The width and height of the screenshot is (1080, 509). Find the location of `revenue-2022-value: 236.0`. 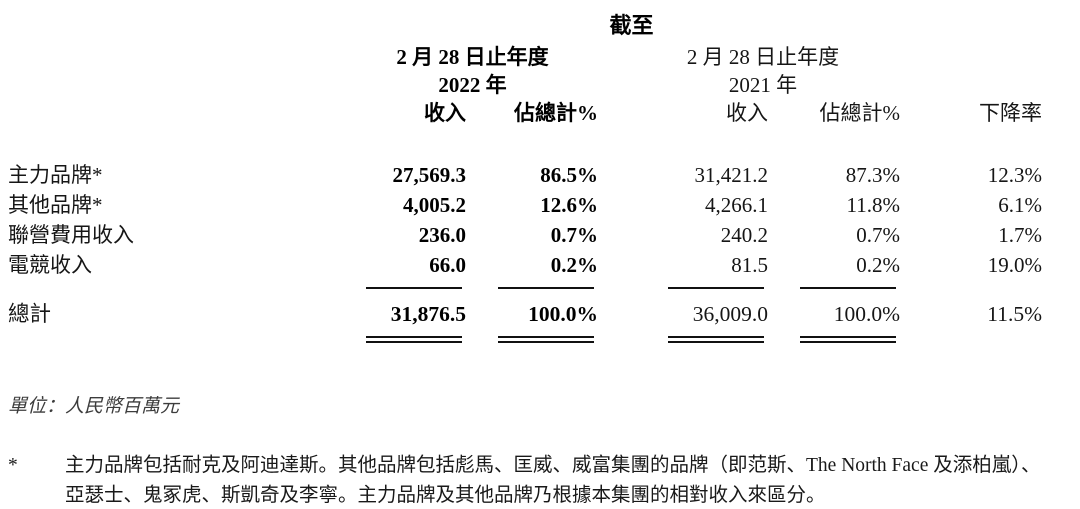

revenue-2022-value: 236.0 is located at coordinates (442, 235).